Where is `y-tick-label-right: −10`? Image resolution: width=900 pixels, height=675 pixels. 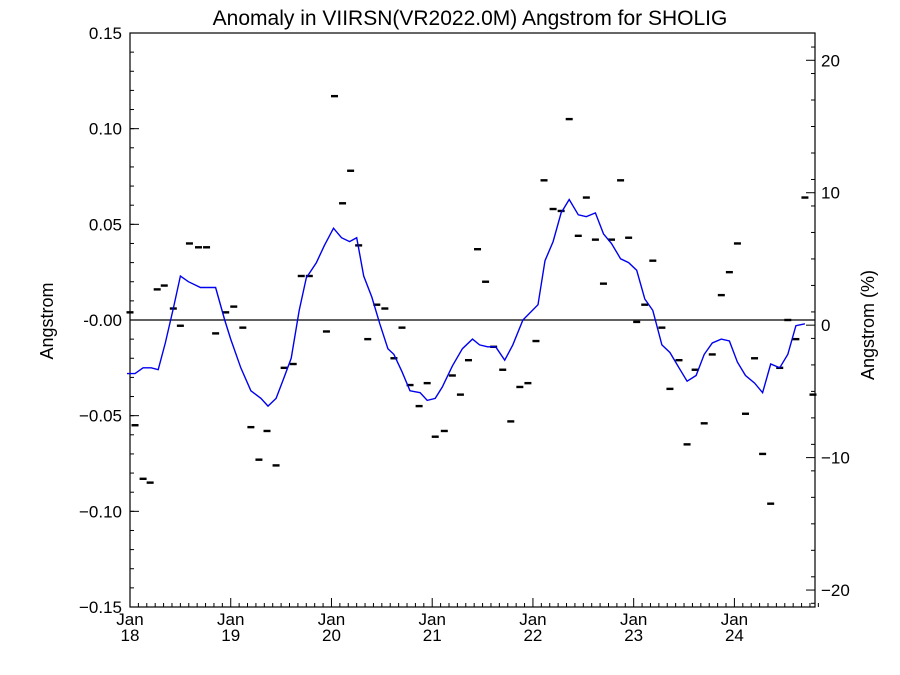
y-tick-label-right: −10 is located at coordinates (835, 458).